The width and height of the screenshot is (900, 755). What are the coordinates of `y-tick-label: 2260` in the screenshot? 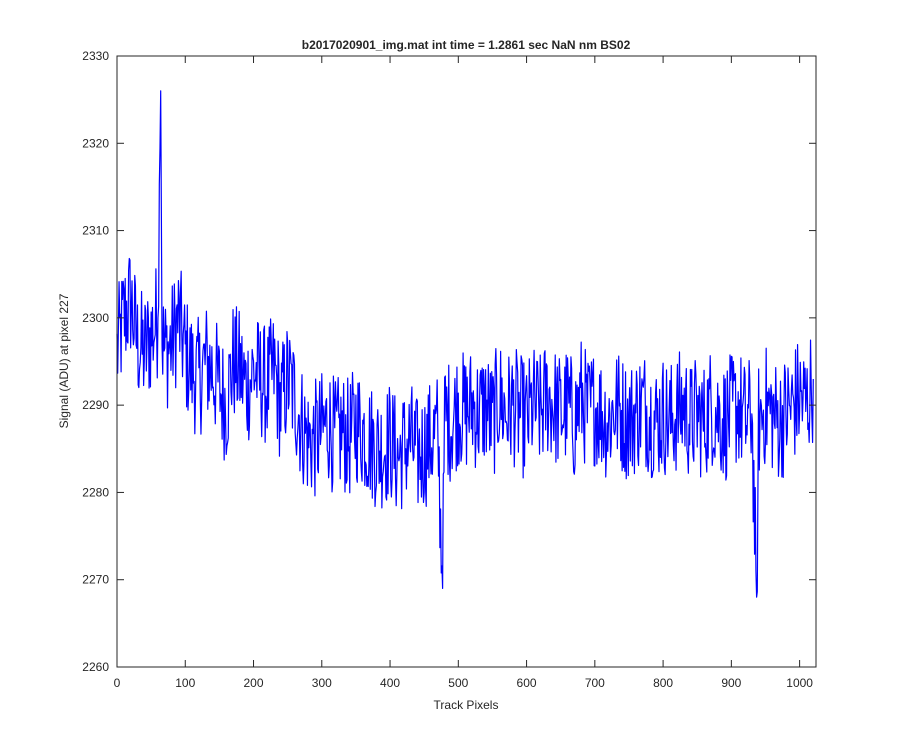 It's located at (95, 667).